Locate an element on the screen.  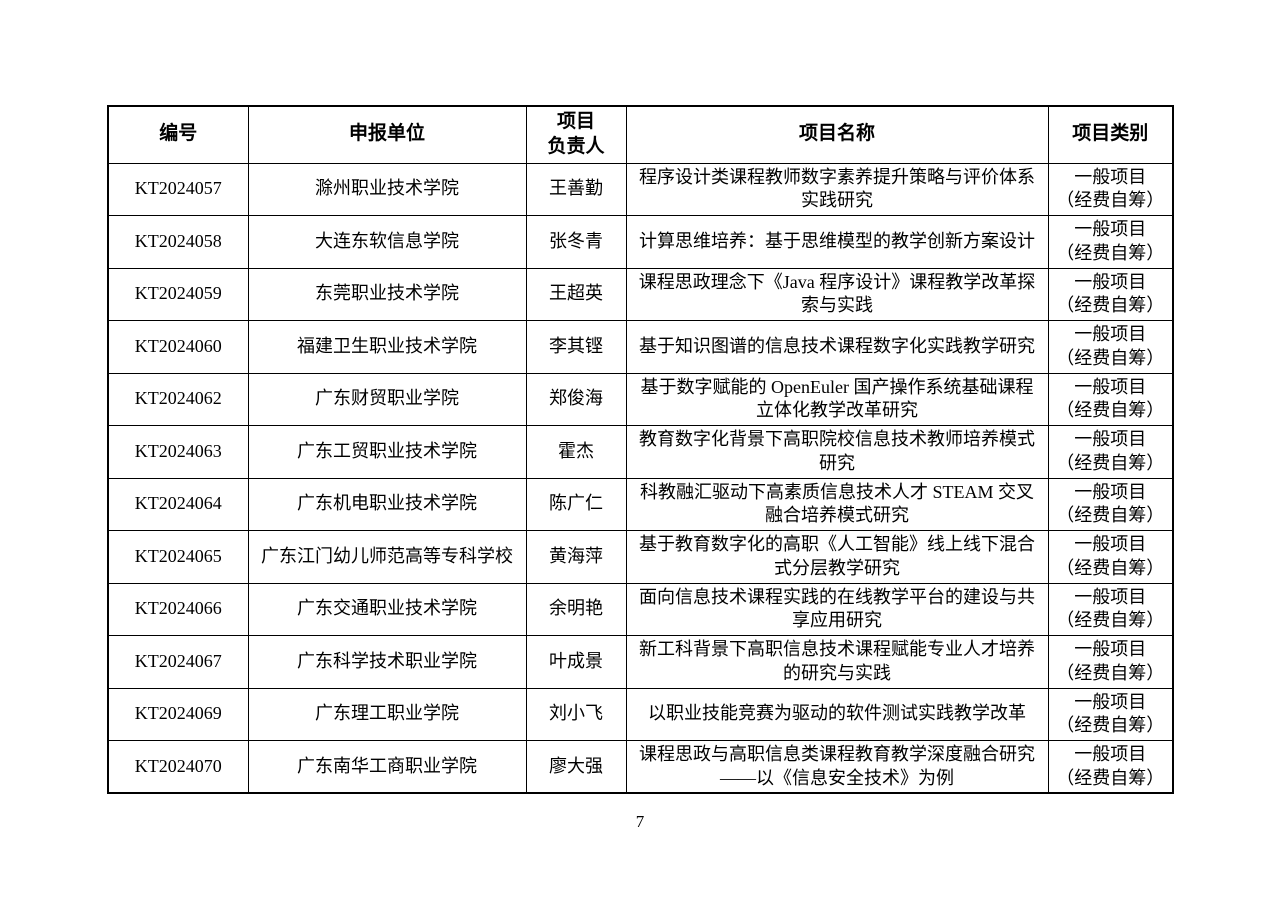
cell-leader: 叶成景 is located at coordinates (576, 662).